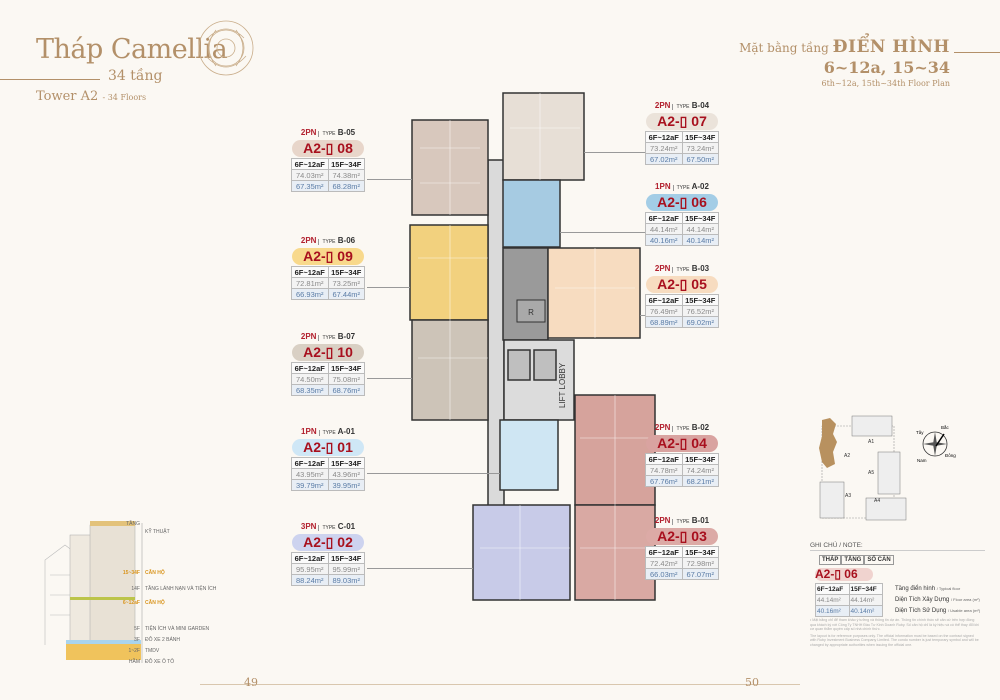 This screenshot has height=700, width=1000. Describe the element at coordinates (157, 532) in the screenshot. I see `section-use-label: KỸ THUẬT` at that location.